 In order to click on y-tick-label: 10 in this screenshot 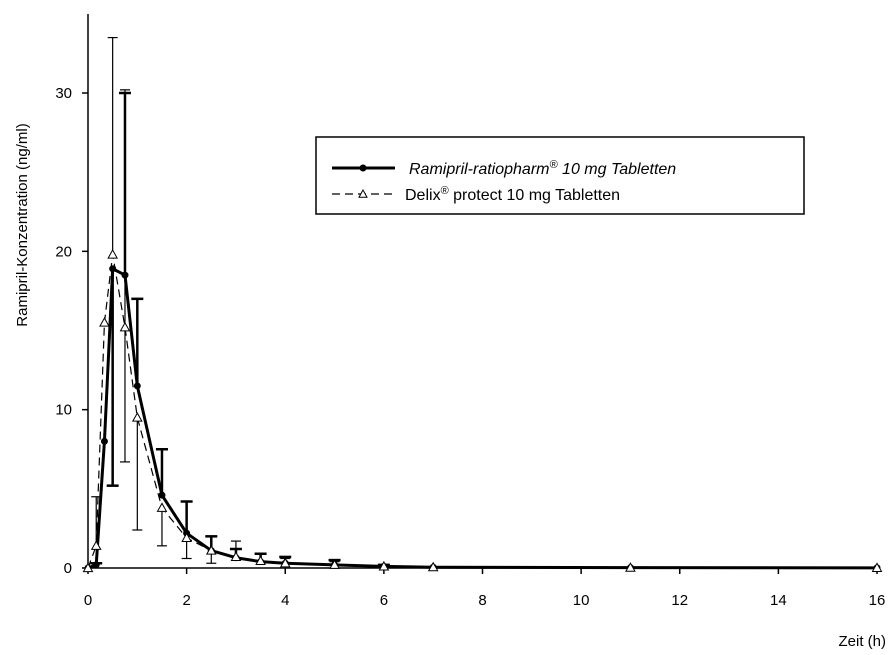, I will do `click(63, 410)`.